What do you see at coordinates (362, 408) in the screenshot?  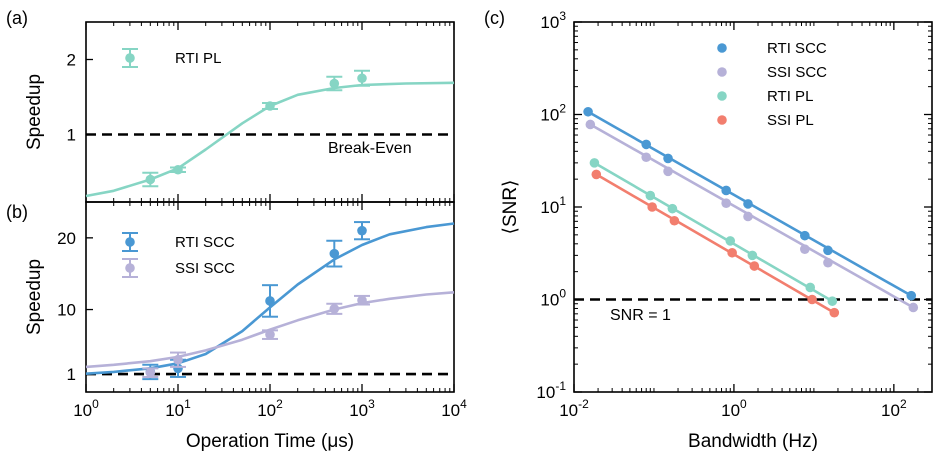 I see `x-tick-label: 10³` at bounding box center [362, 408].